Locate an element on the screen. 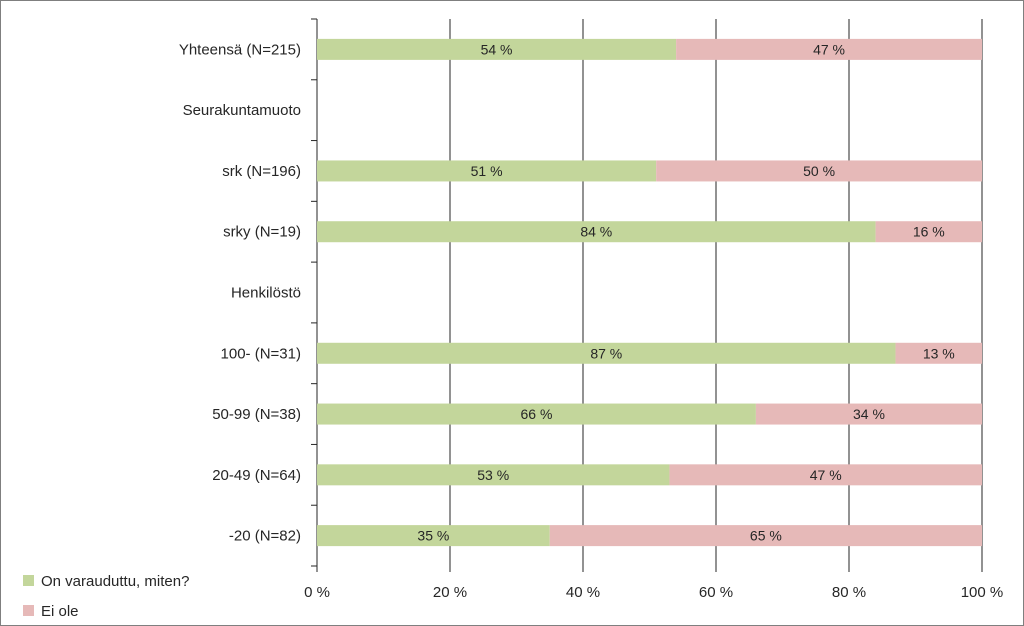  legend: On varauduttu, miten? Ei ole is located at coordinates (106, 596).